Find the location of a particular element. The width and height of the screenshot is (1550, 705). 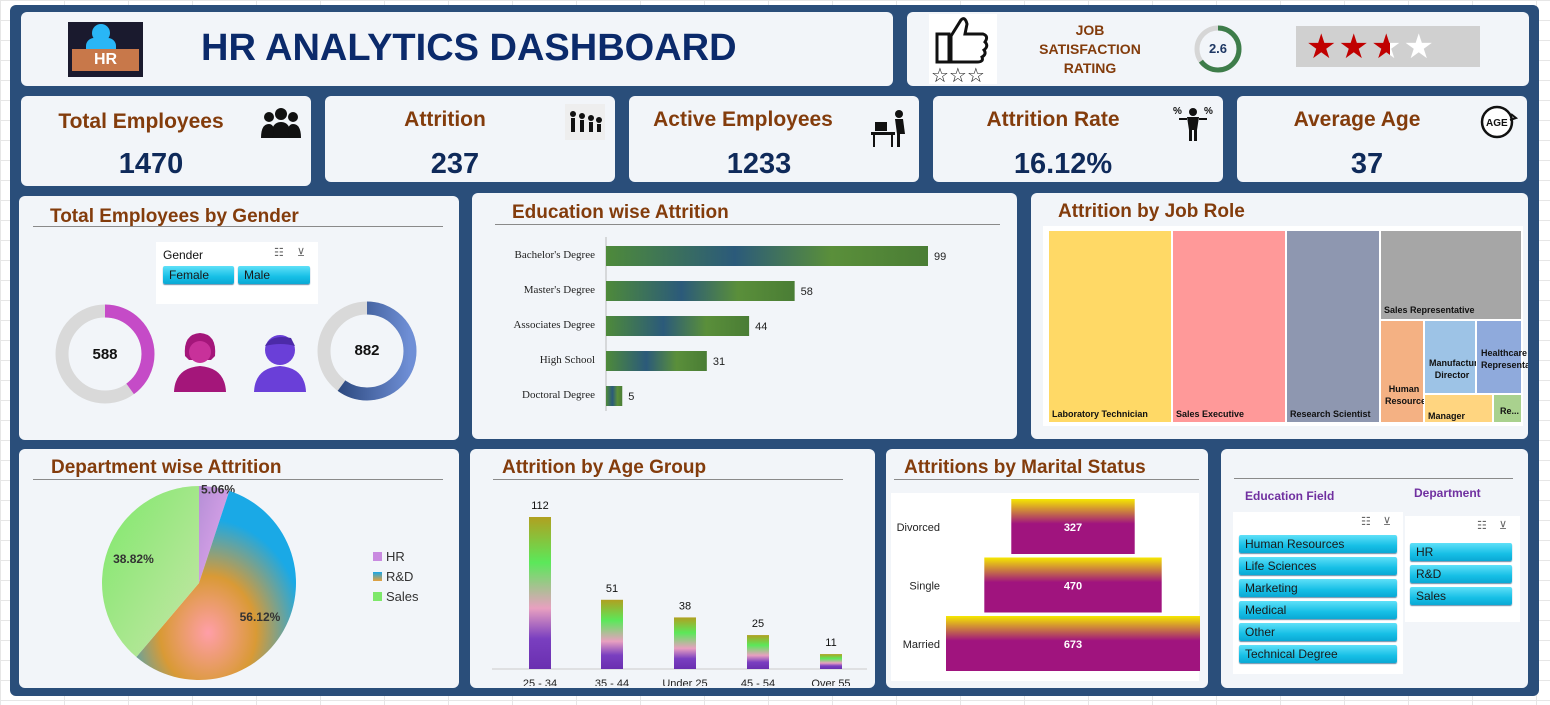

female-count: 588 is located at coordinates (105, 354).